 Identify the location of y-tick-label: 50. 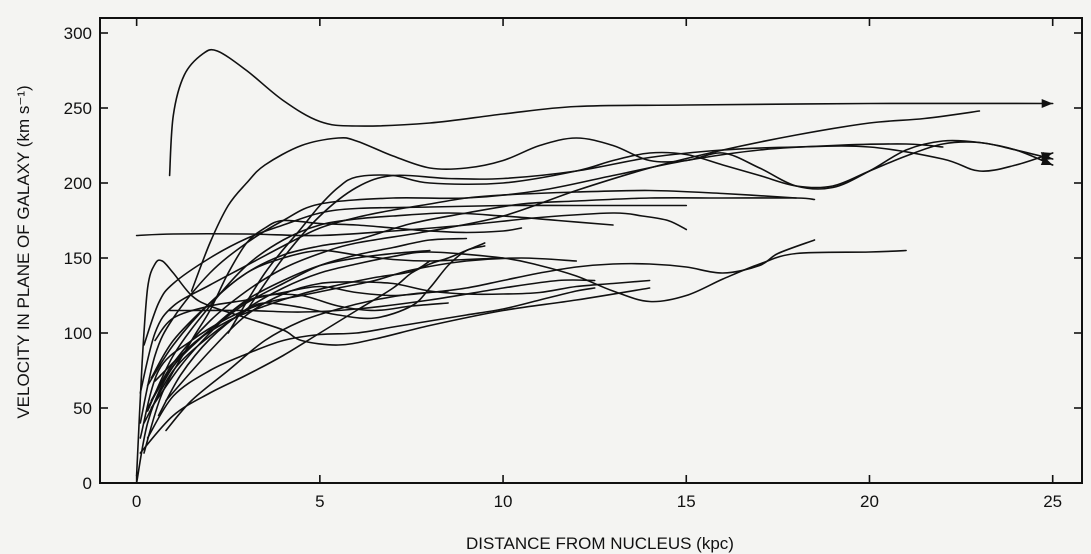
(82, 408).